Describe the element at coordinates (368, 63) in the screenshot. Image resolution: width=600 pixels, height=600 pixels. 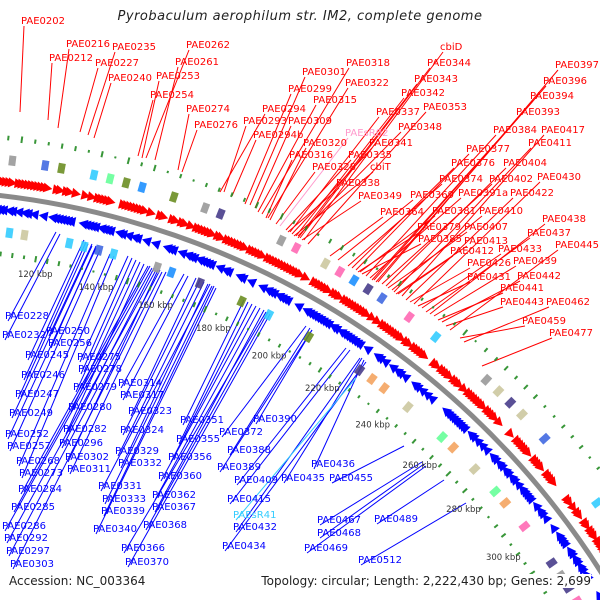
I see `forward-gene-label: PAE0318` at that location.